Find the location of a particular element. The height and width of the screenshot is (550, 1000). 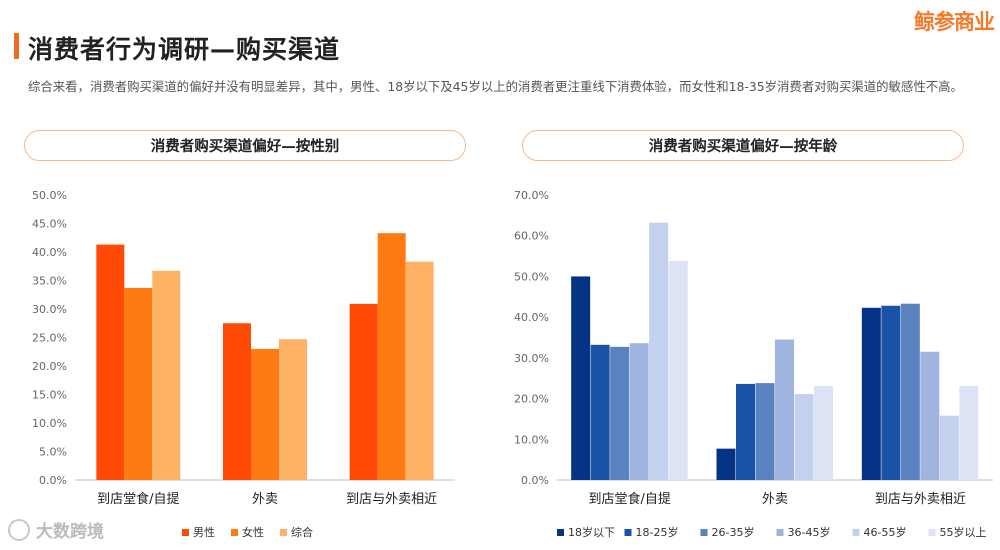

bar-55岁以上-到店与外卖相近 is located at coordinates (969, 432).